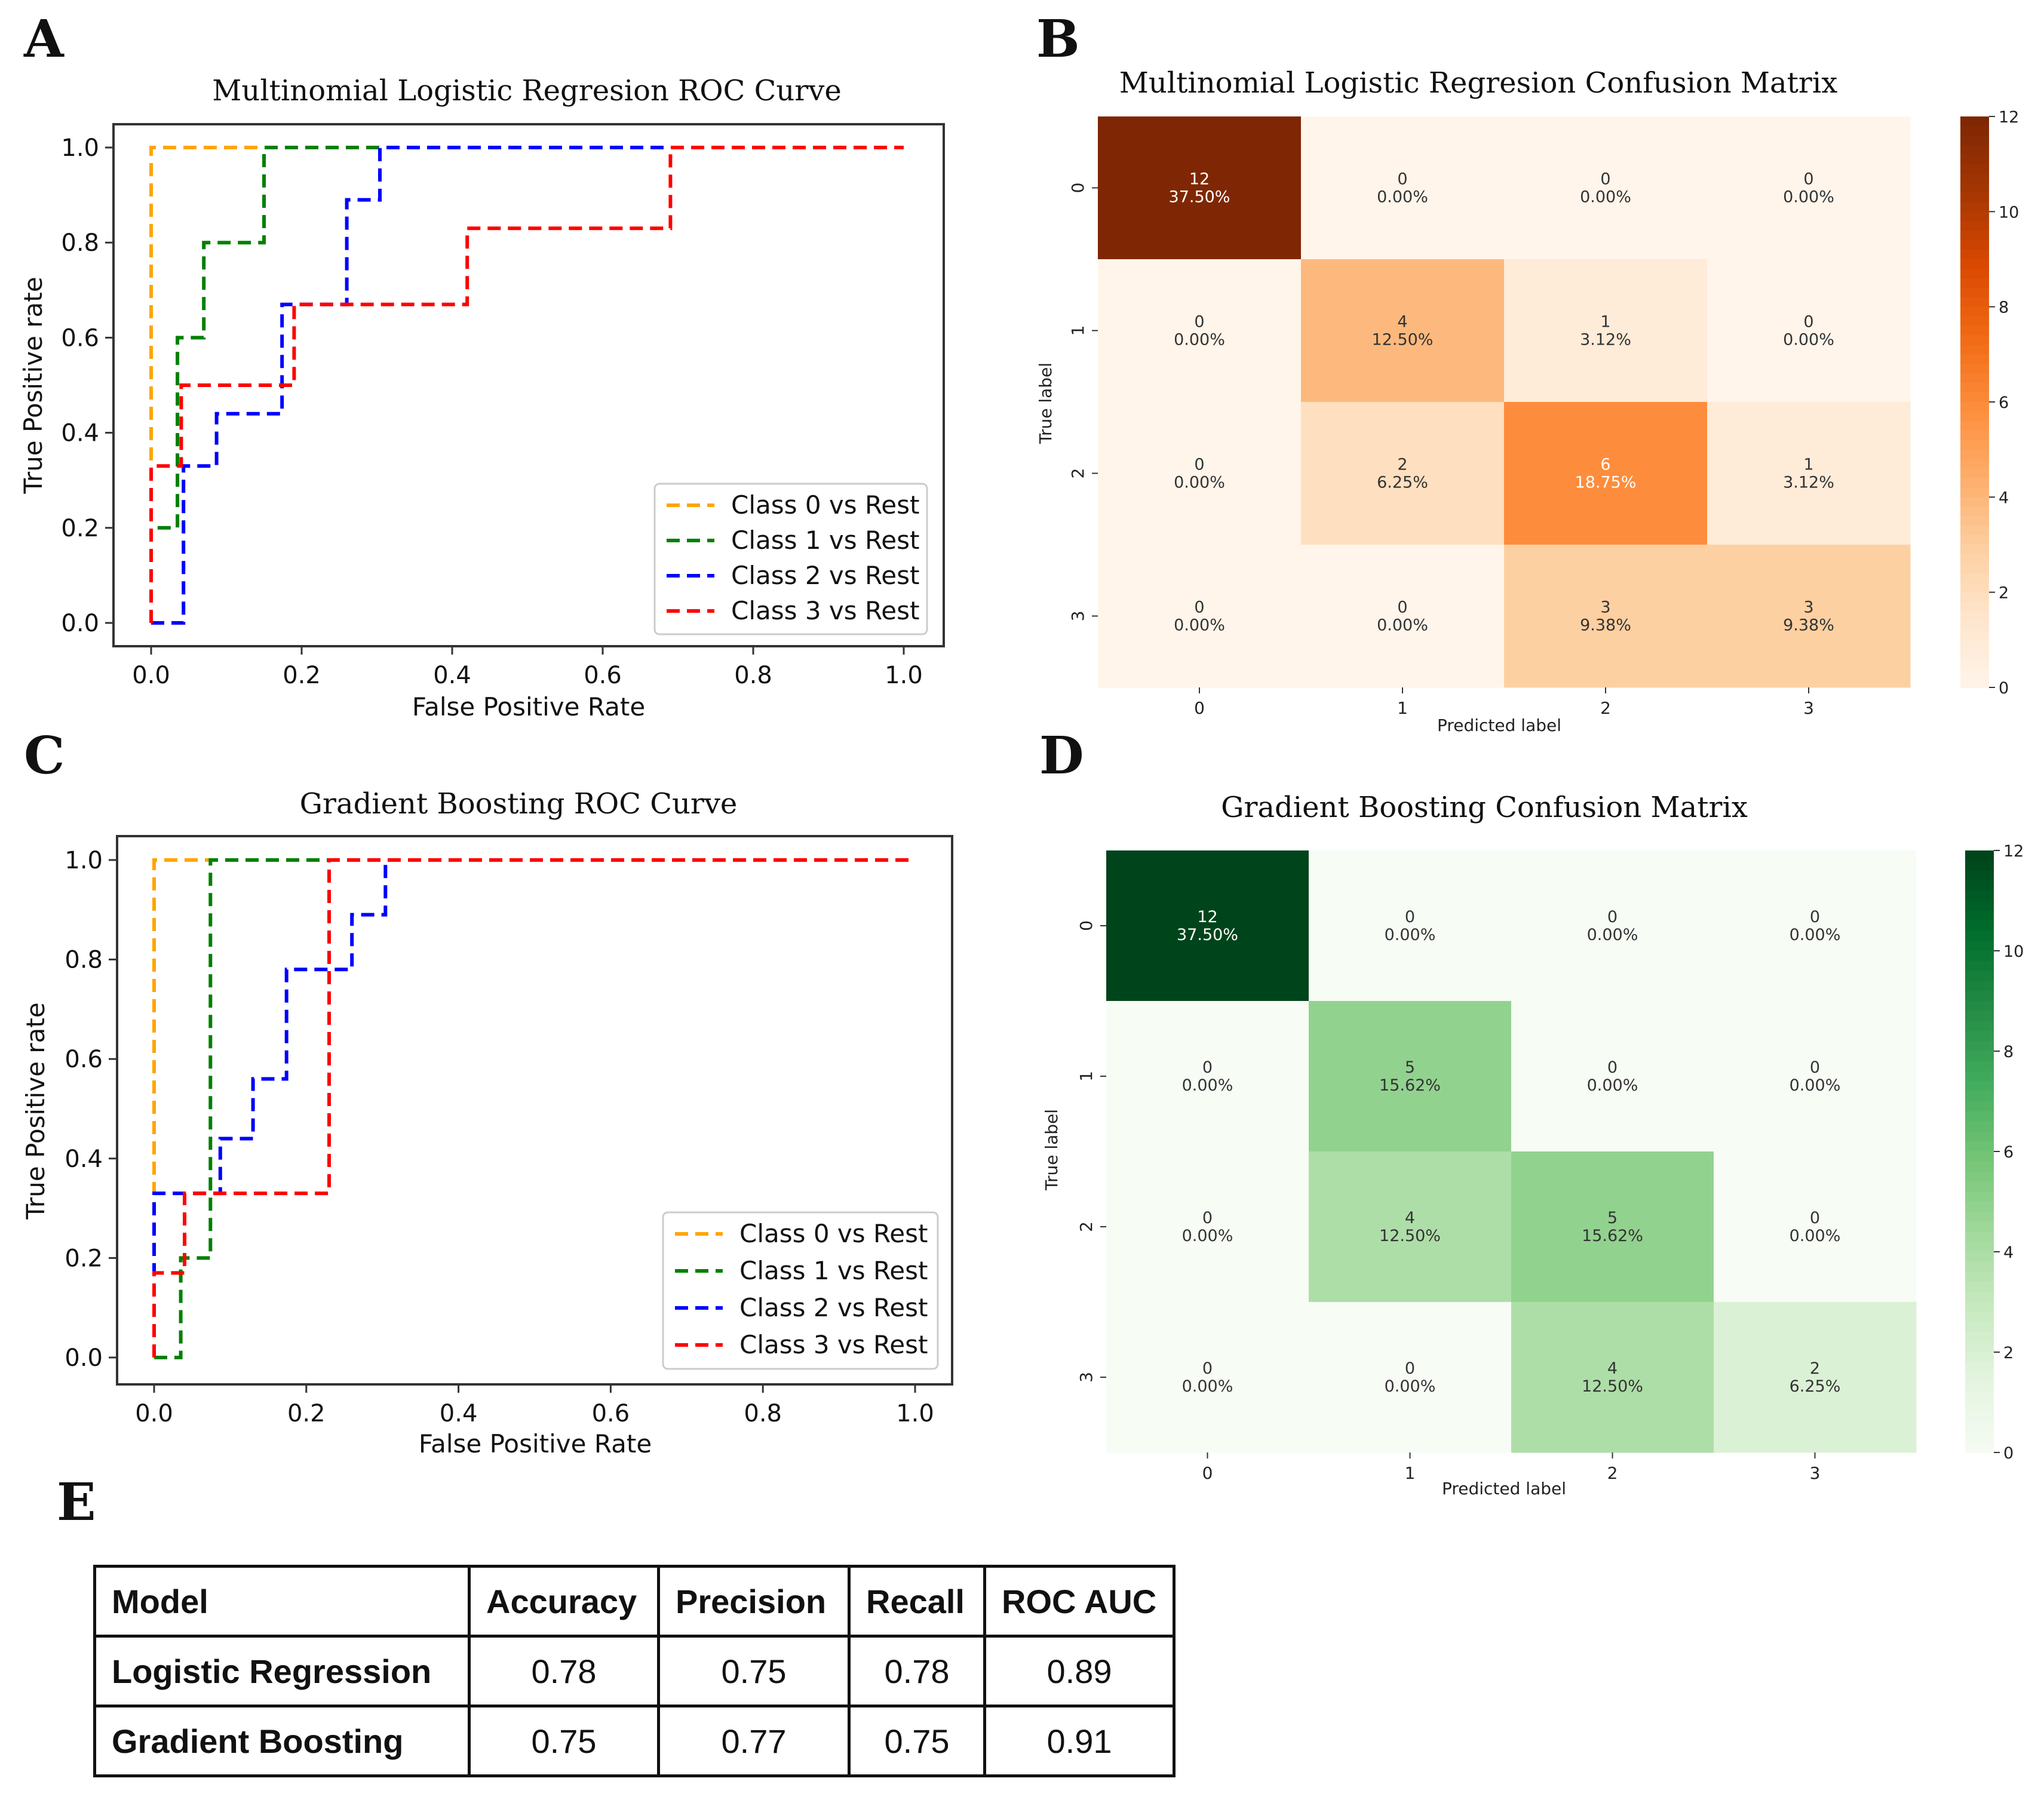  What do you see at coordinates (1086, 1076) in the screenshot?
I see `y-tick-label: 1` at bounding box center [1086, 1076].